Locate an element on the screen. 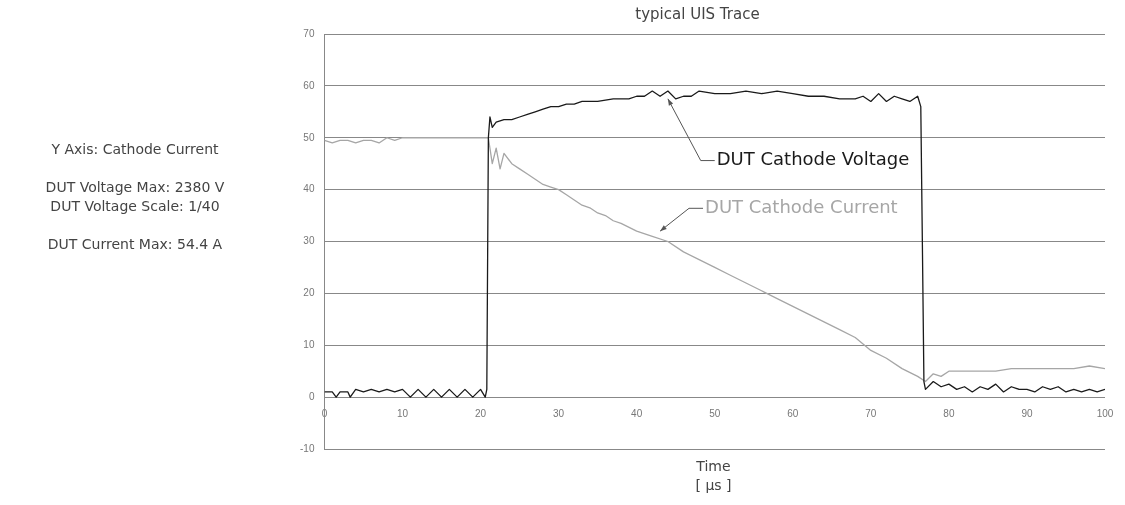 This screenshot has width=1125, height=505. x-tick-label: 80 is located at coordinates (949, 413).